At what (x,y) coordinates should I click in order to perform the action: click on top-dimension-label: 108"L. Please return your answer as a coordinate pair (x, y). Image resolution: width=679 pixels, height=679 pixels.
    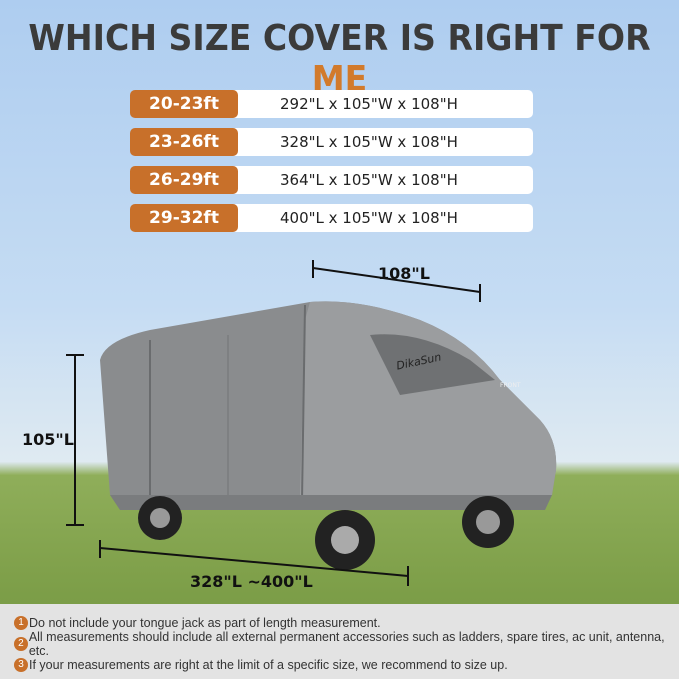
    Looking at the image, I should click on (404, 273).